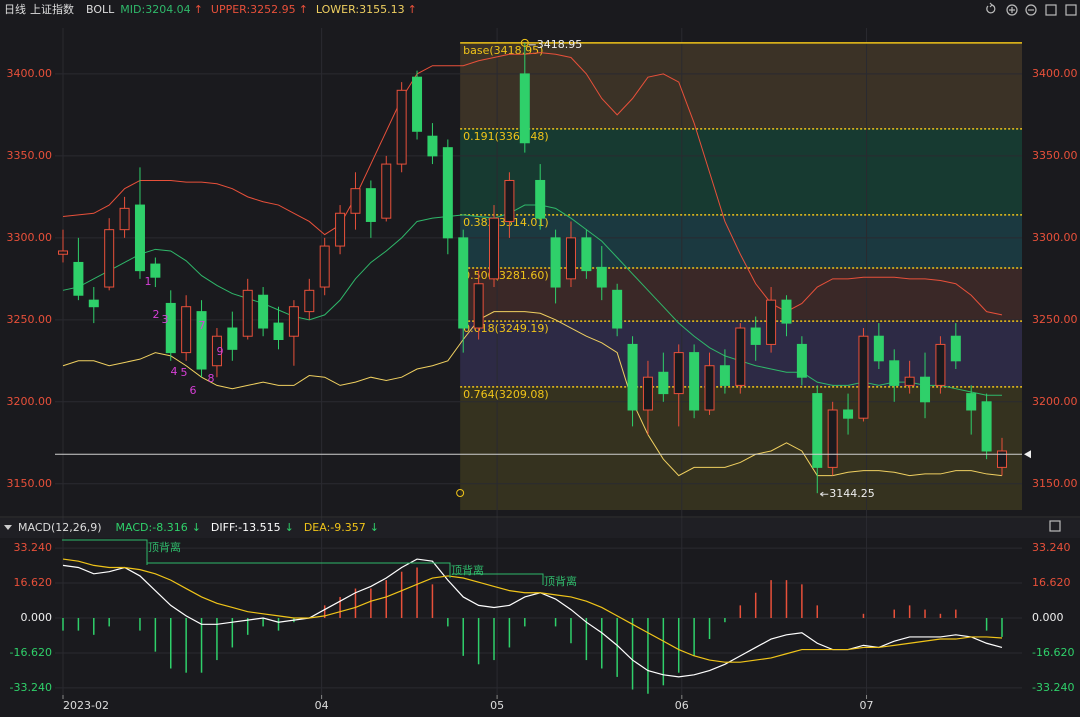 The image size is (1080, 717). Describe the element at coordinates (460, 493) in the screenshot. I see `fib-anchor` at that location.